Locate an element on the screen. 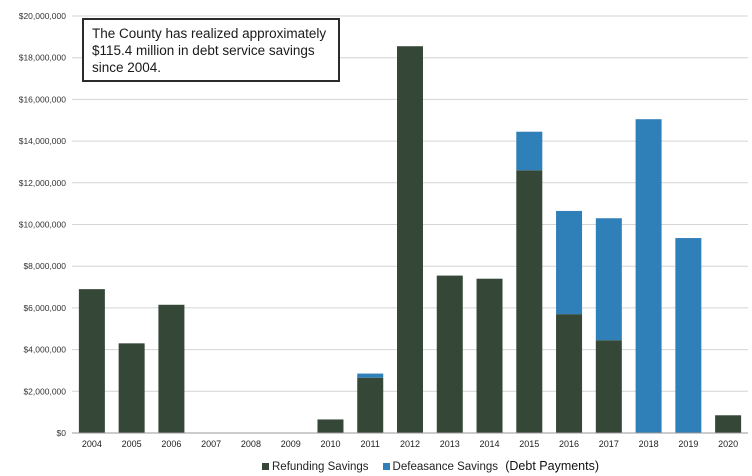 This screenshot has width=752, height=476. legend-label-refunding: Refunding Savings is located at coordinates (320, 467).